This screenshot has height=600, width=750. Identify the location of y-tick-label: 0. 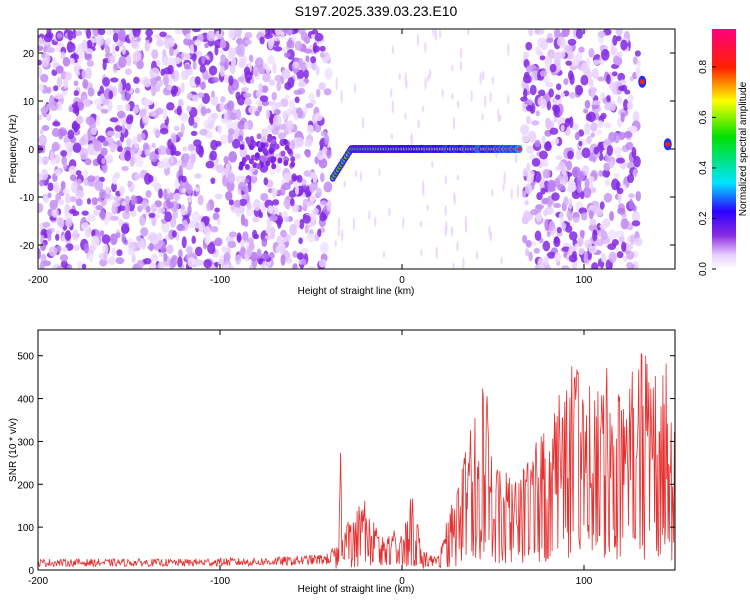
(31, 571).